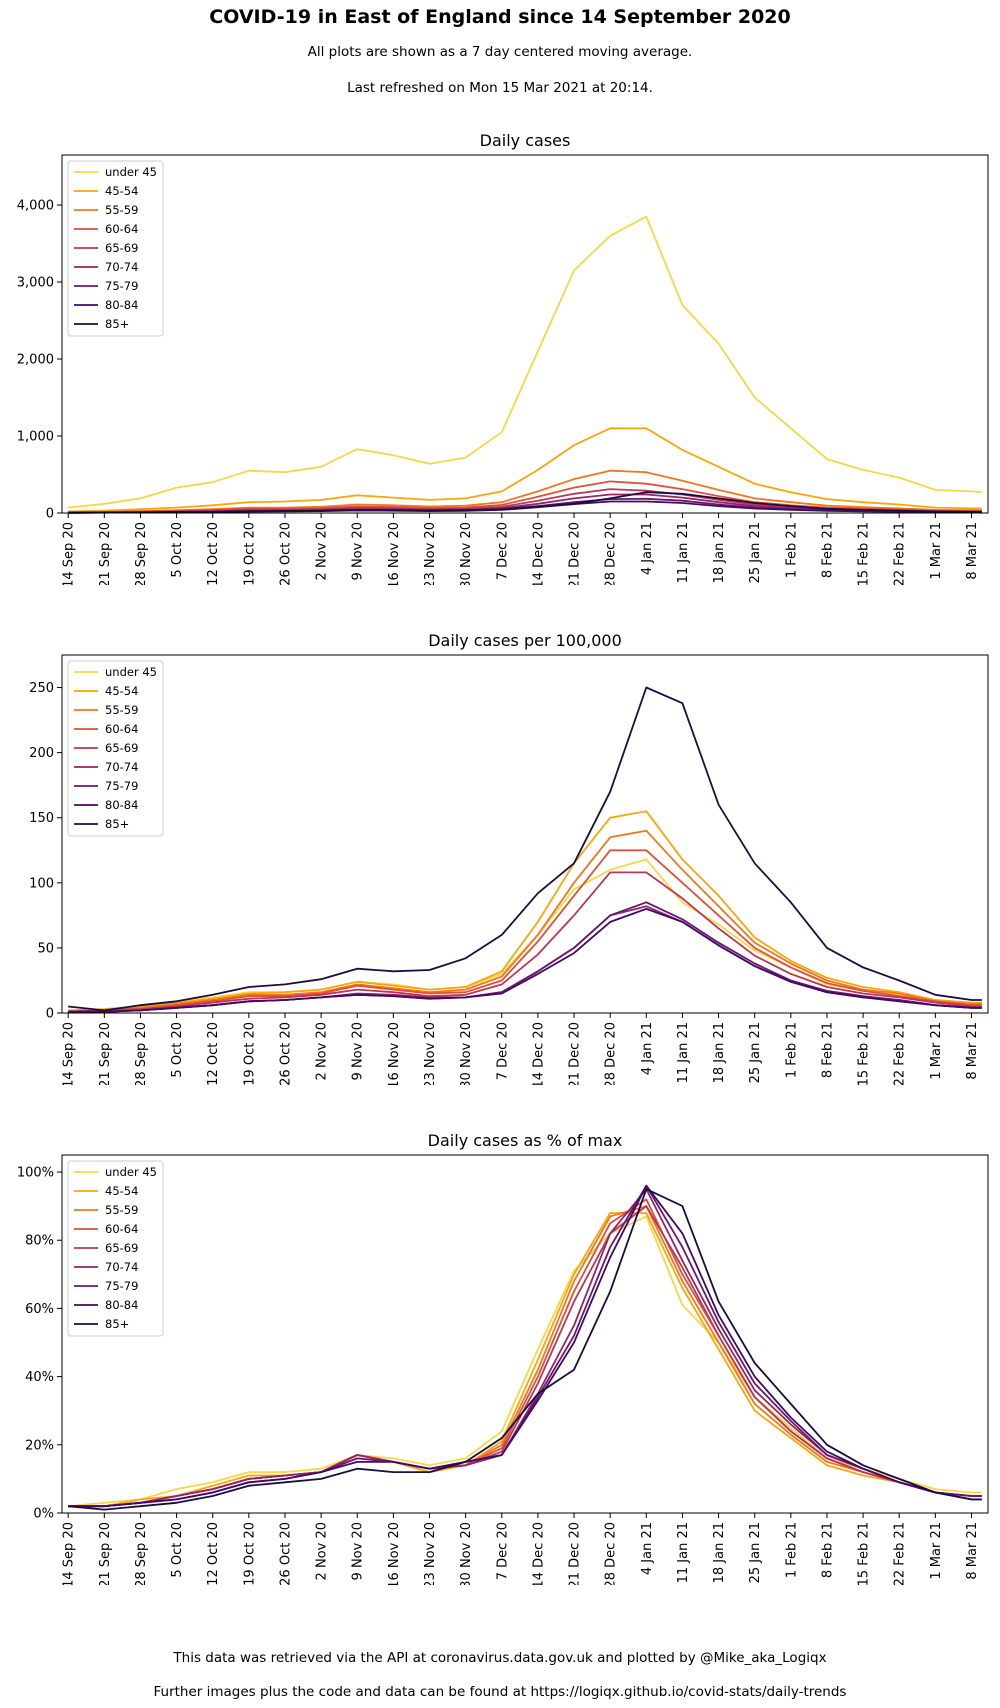 The width and height of the screenshot is (1000, 1708). What do you see at coordinates (131, 672) in the screenshot?
I see `legend-label: under 45` at bounding box center [131, 672].